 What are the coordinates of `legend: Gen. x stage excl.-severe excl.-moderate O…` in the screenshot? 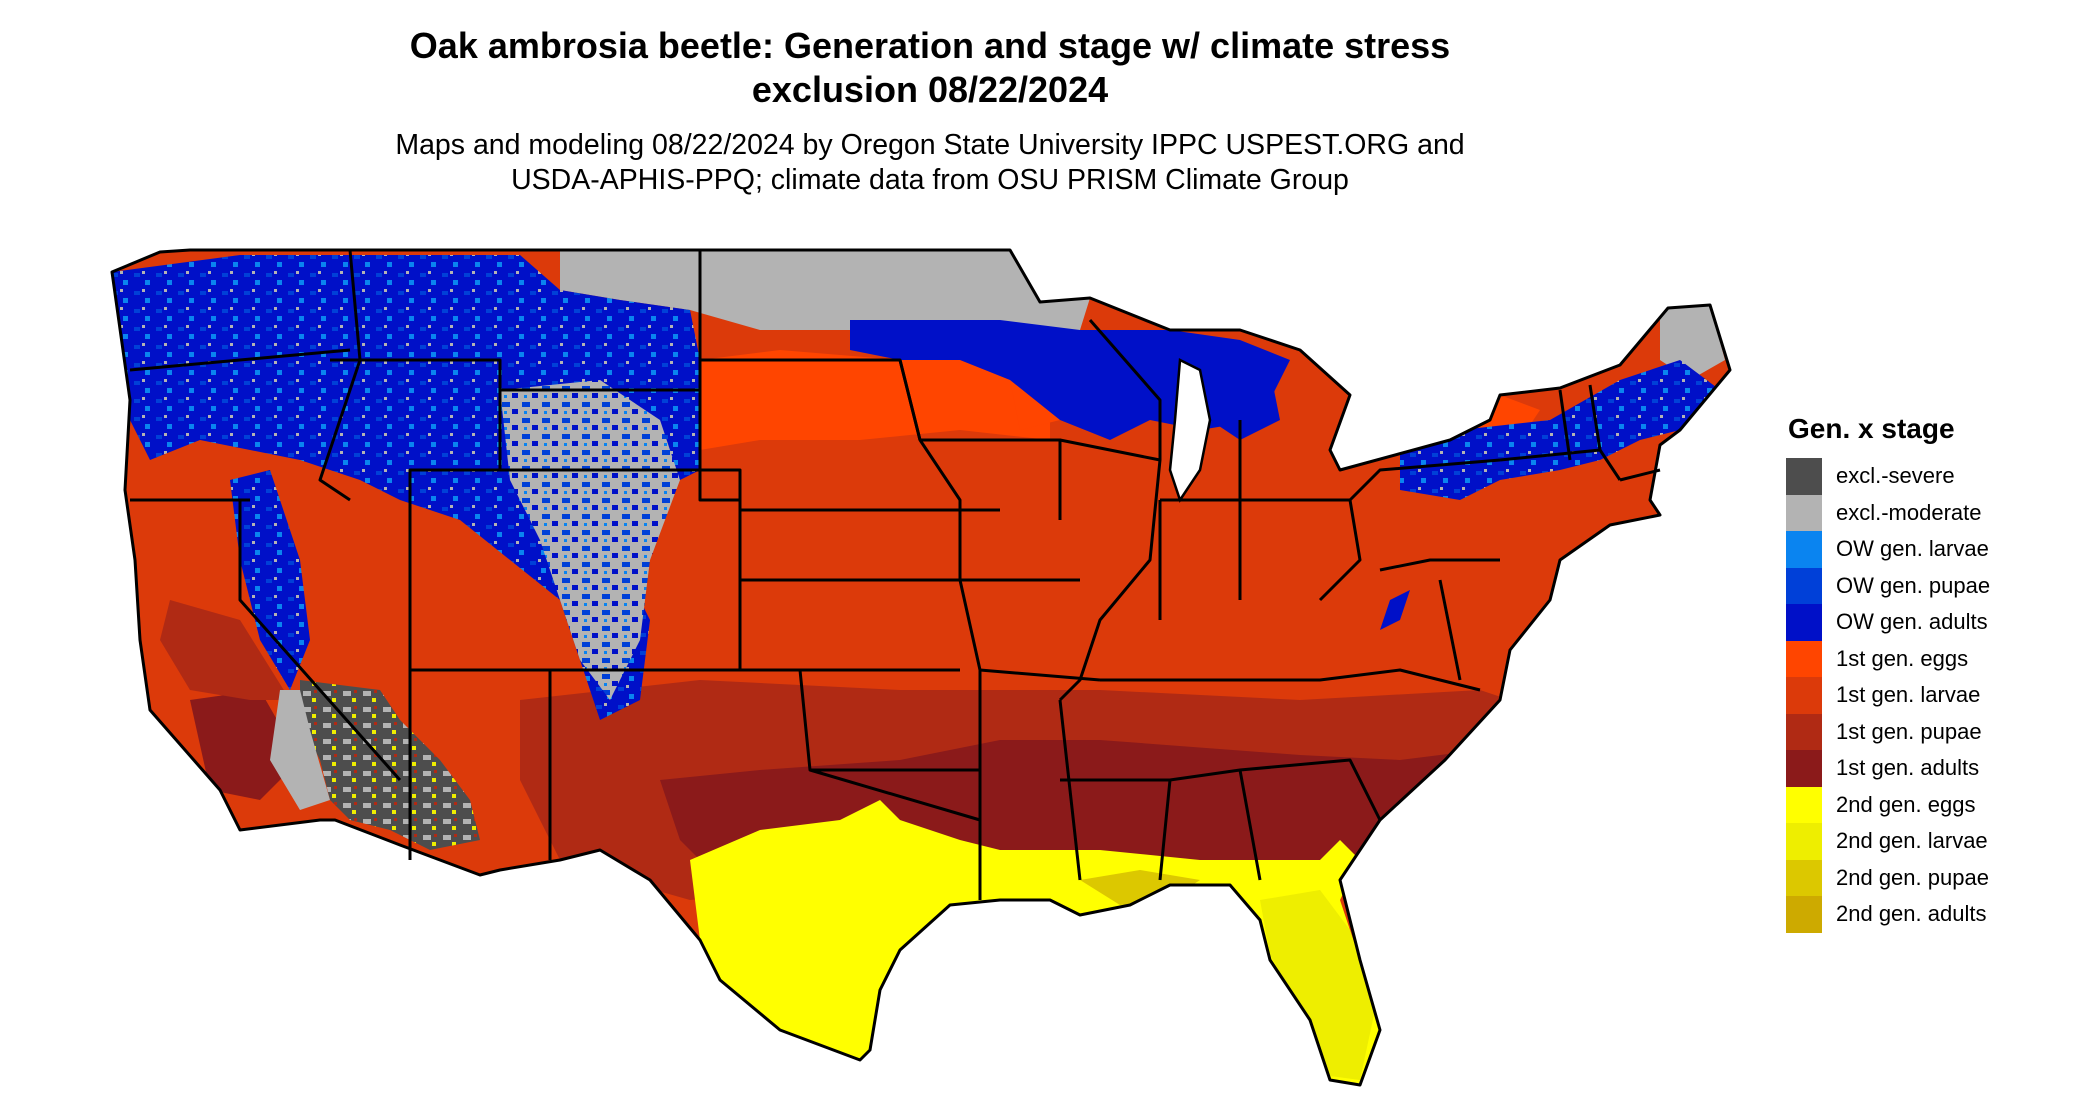 It's located at (1936, 672).